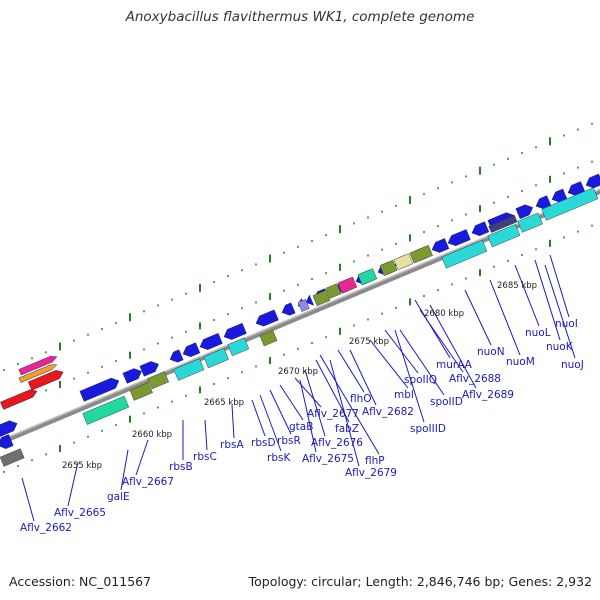 The width and height of the screenshot is (600, 600). Describe the element at coordinates (420, 380) in the screenshot. I see `gene-label: spoIIQ` at that location.